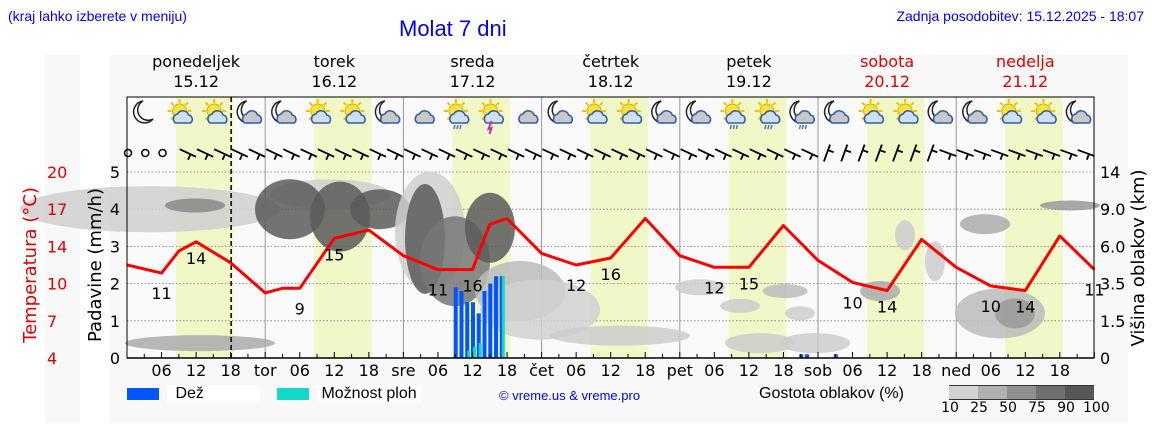  What do you see at coordinates (52, 321) in the screenshot?
I see `temp-tick: 7` at bounding box center [52, 321].